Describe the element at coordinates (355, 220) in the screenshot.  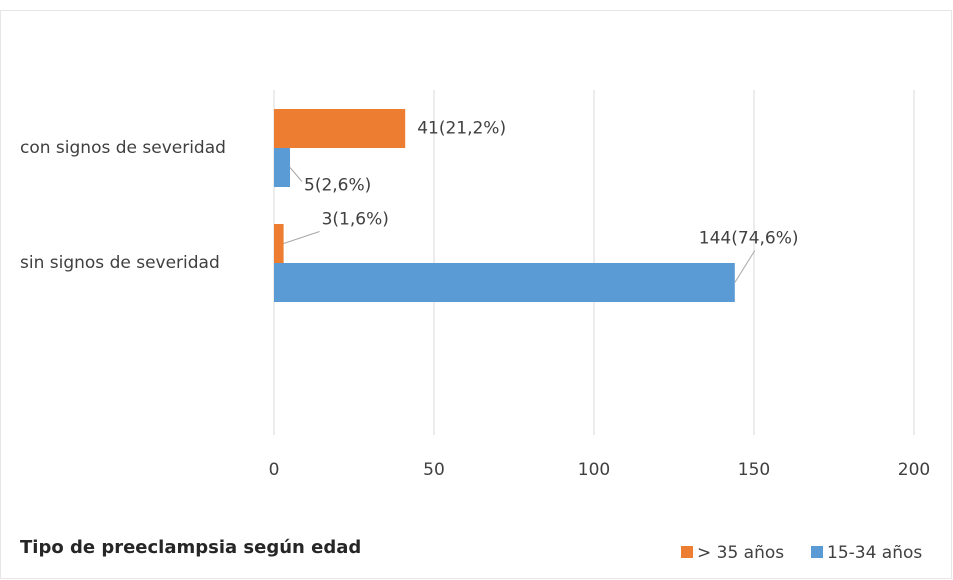
I see `data-label: 3(1,6%)` at that location.